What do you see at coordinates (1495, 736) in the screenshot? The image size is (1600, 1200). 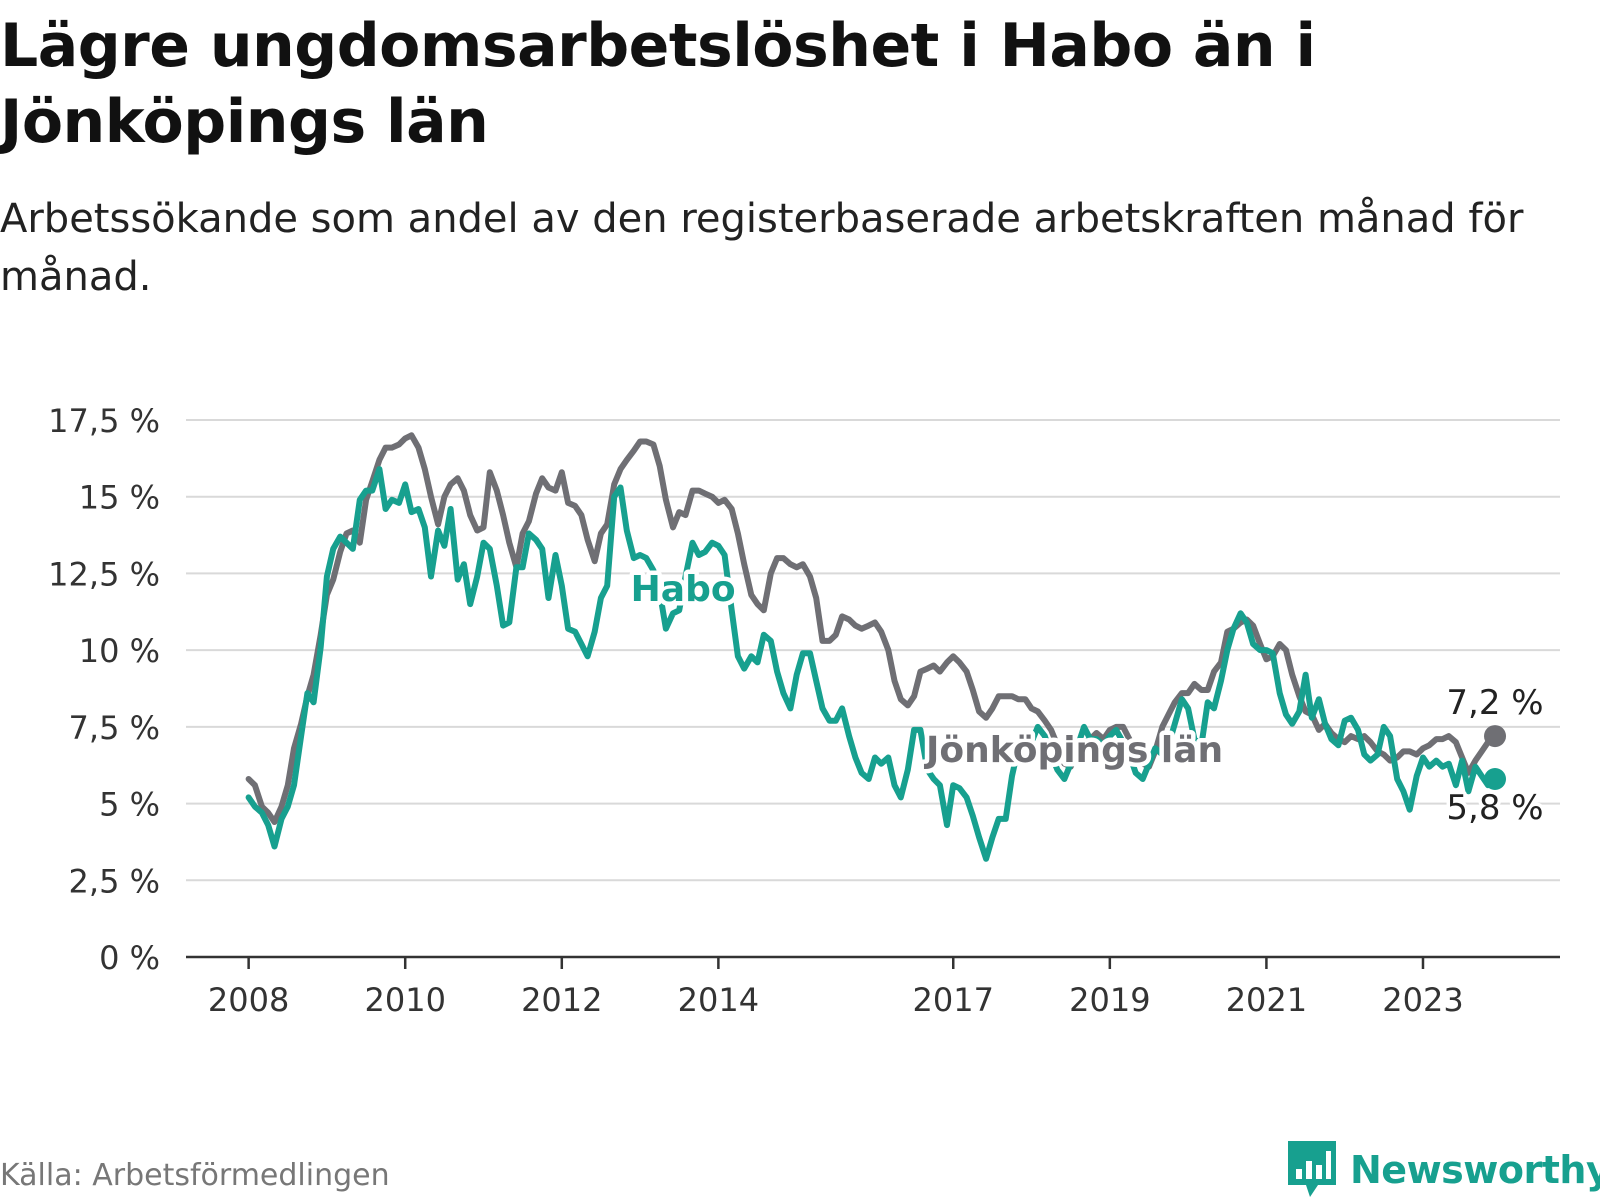 I see `end-point-j-nk-pings-l-n` at bounding box center [1495, 736].